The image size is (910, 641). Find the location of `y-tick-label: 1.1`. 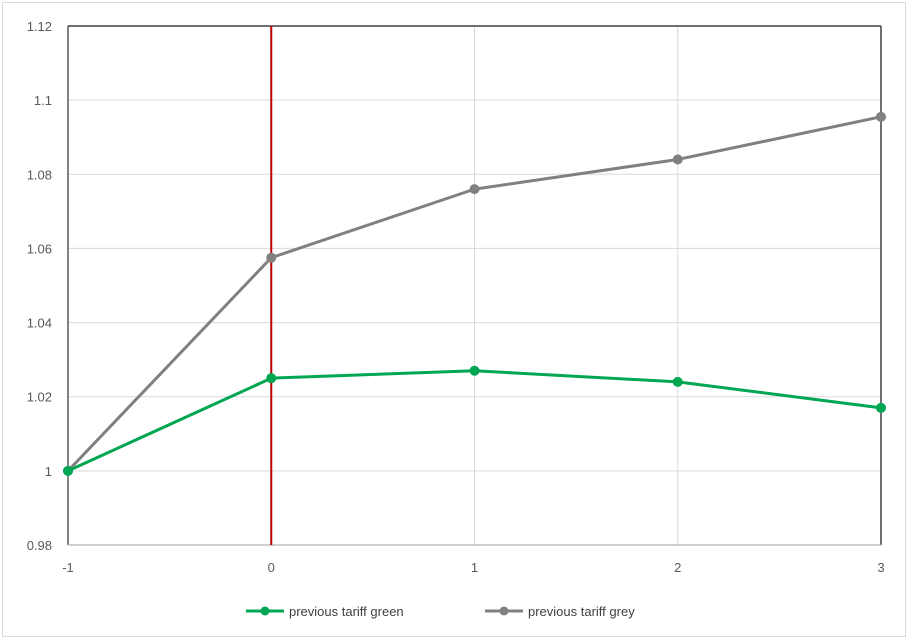

y-tick-label: 1.1 is located at coordinates (43, 100).